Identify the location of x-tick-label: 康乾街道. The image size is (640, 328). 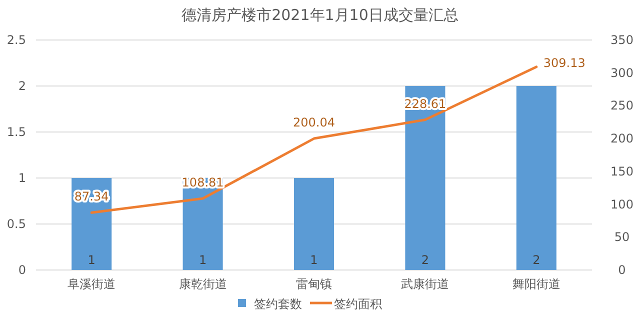
(202, 284).